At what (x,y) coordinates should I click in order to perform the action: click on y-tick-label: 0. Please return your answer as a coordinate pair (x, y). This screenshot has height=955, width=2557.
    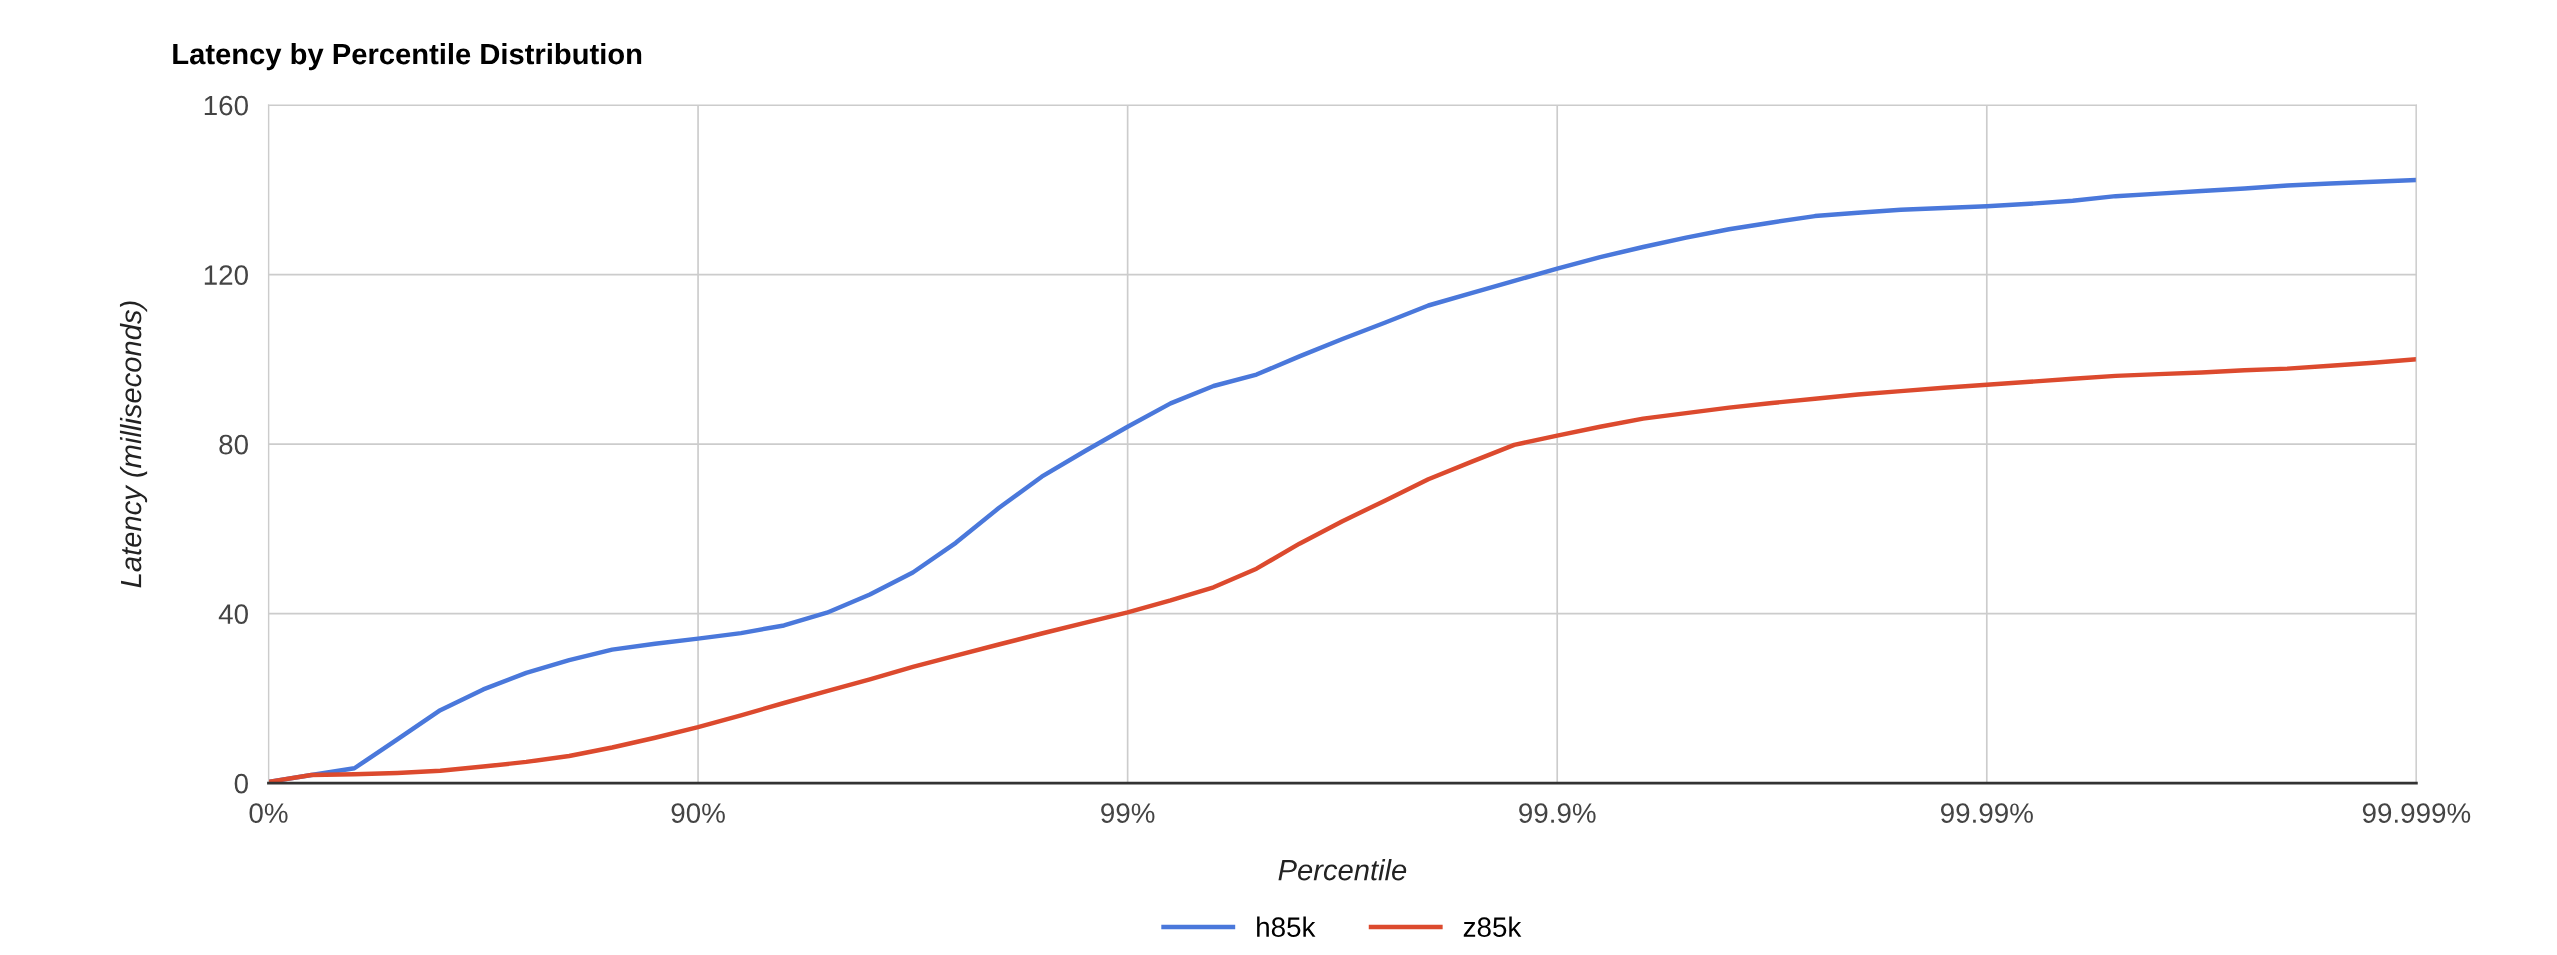
    Looking at the image, I should click on (241, 783).